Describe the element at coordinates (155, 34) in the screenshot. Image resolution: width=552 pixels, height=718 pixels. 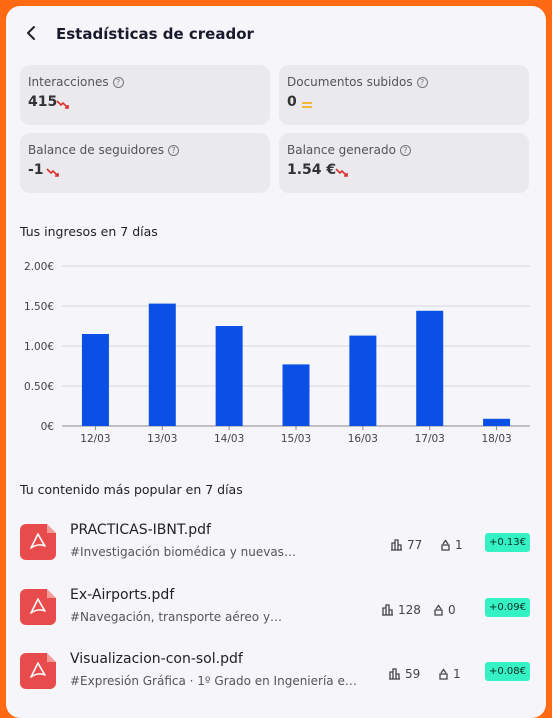
I see `page-title: Estadísticas de creador` at that location.